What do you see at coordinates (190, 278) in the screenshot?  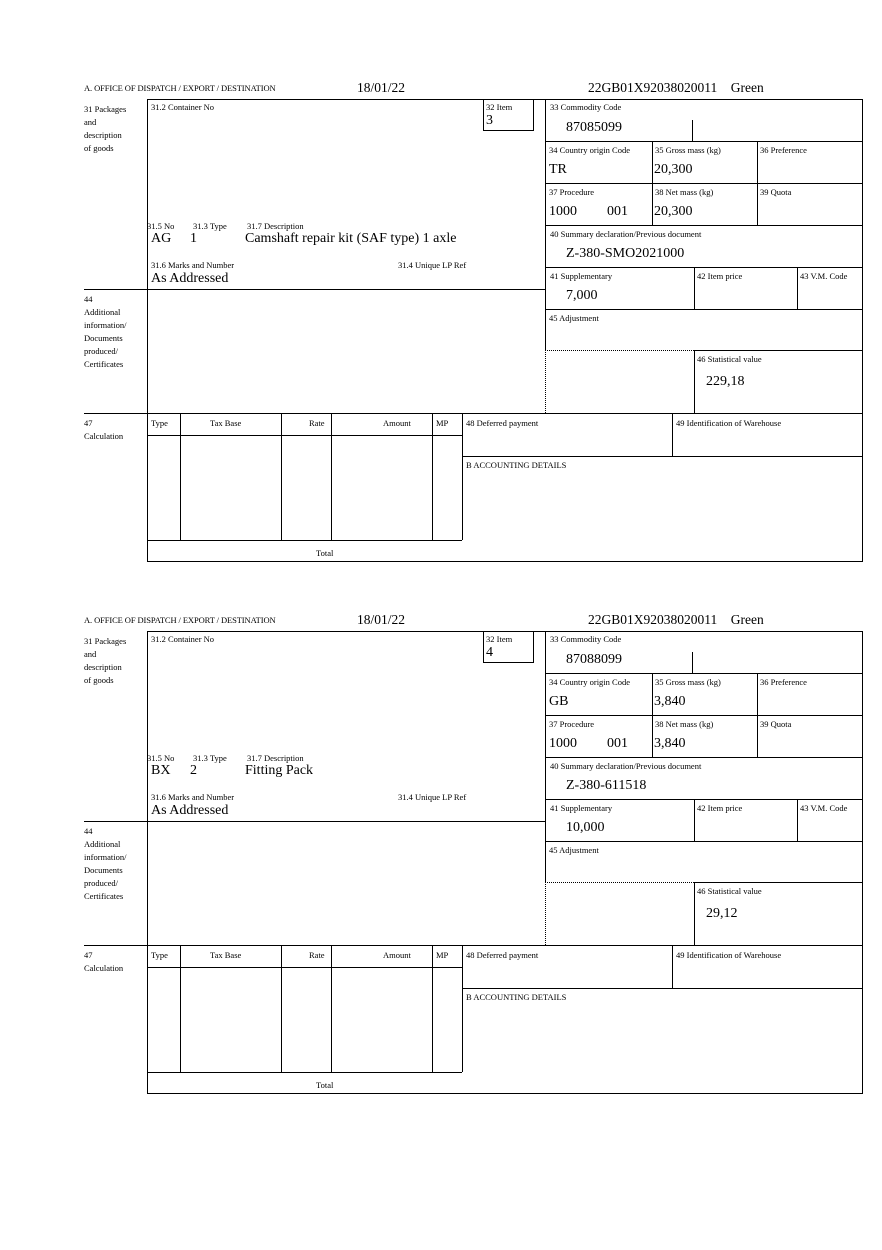 I see `marks-value: As Addressed` at bounding box center [190, 278].